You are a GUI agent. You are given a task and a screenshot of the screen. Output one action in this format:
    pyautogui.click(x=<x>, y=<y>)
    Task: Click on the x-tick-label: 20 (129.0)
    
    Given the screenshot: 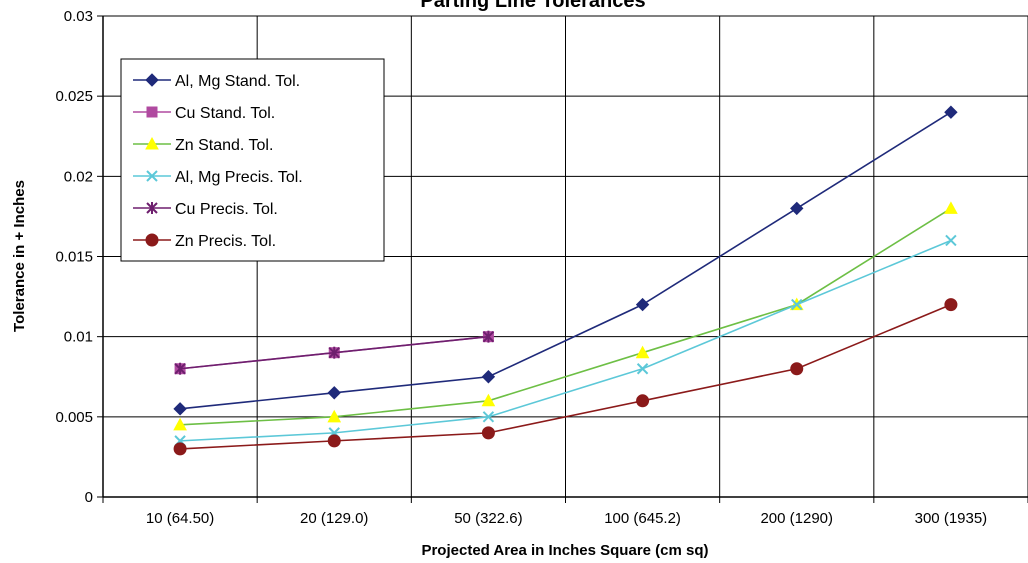 What is the action you would take?
    pyautogui.click(x=334, y=518)
    